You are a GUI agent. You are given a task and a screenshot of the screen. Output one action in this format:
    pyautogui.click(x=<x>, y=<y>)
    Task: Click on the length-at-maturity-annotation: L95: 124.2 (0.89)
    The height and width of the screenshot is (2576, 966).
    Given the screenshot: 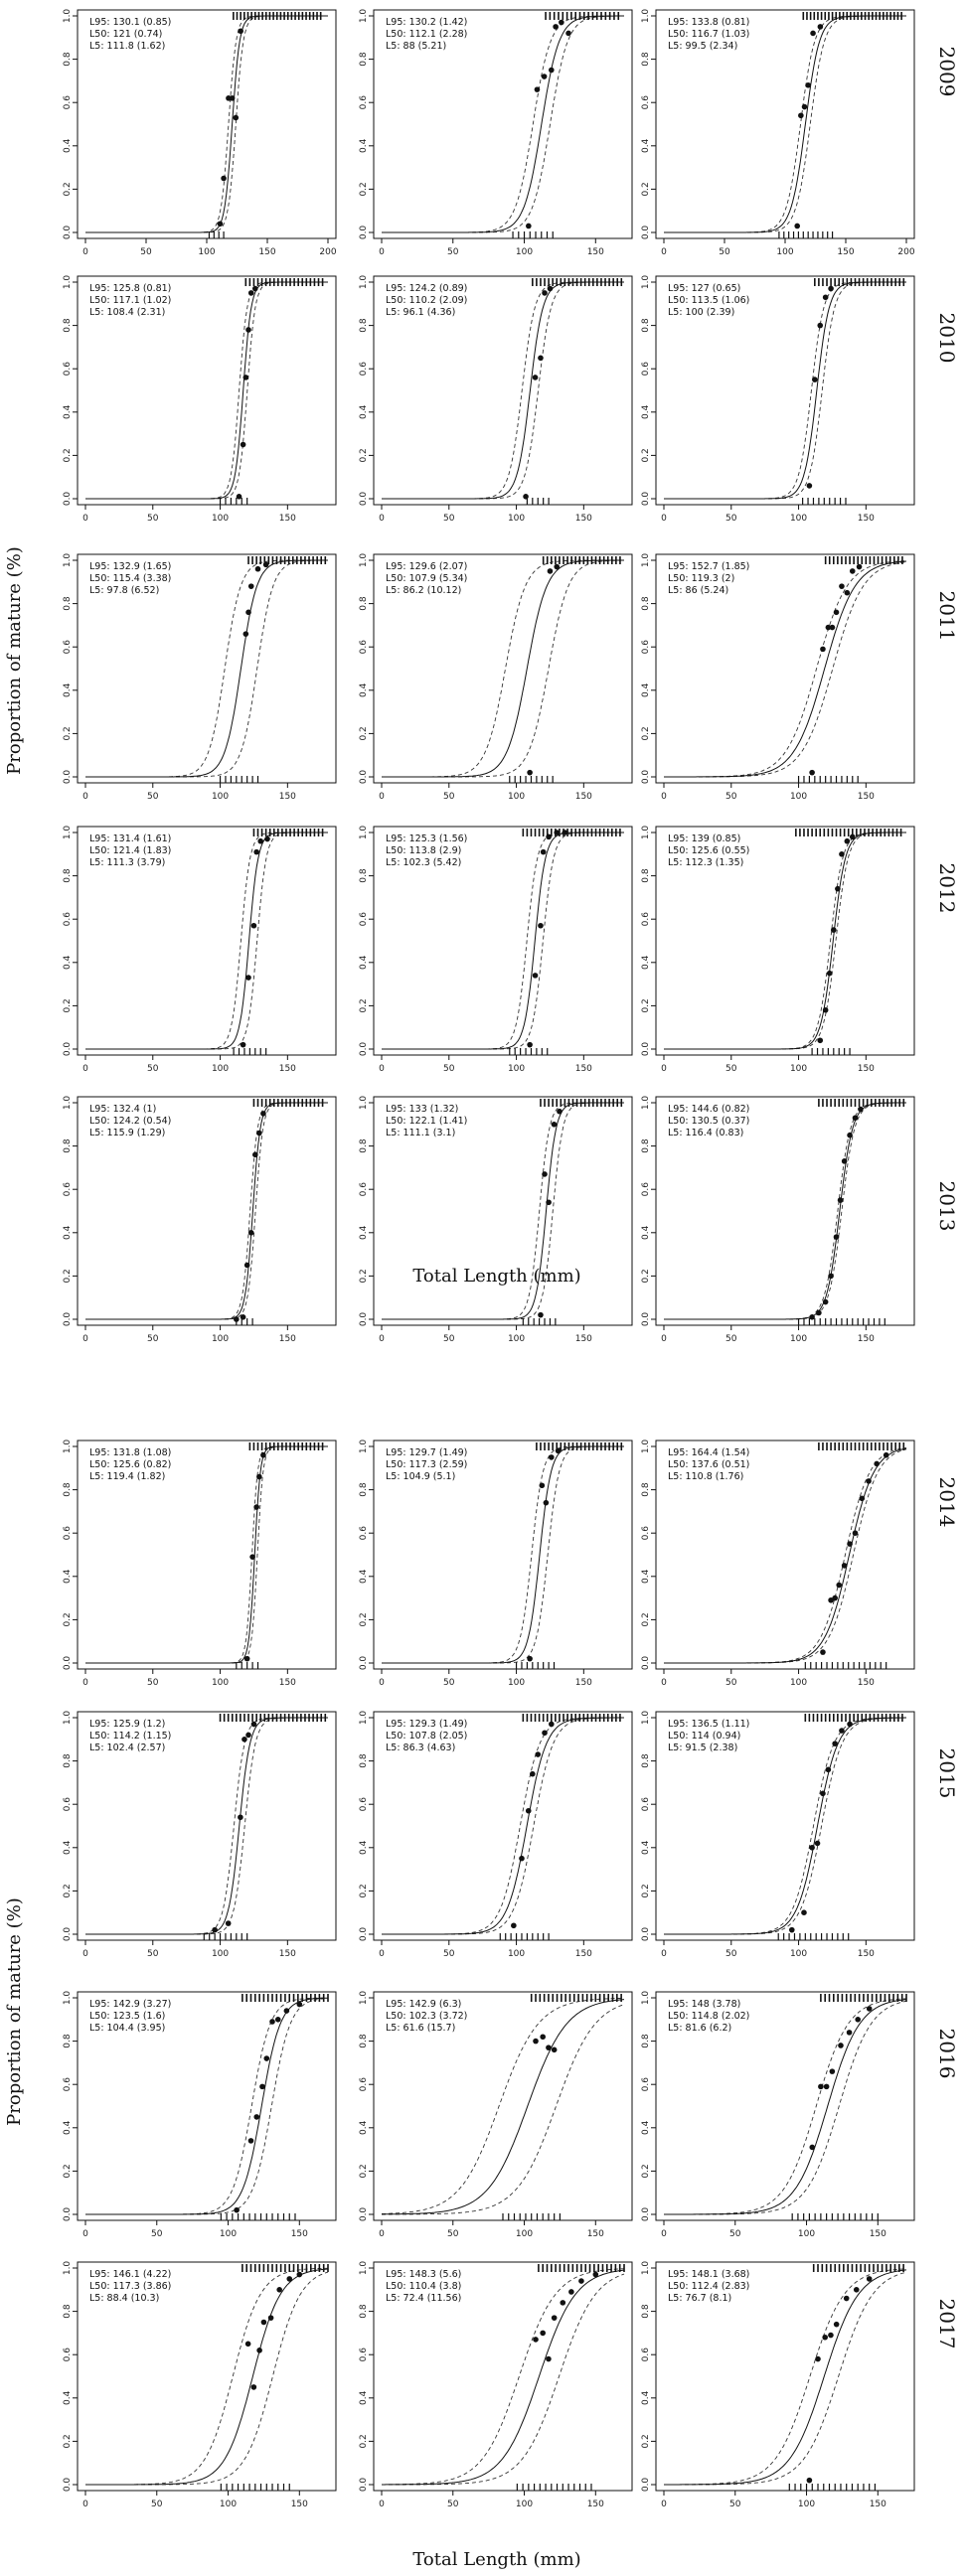 What is the action you would take?
    pyautogui.click(x=426, y=288)
    